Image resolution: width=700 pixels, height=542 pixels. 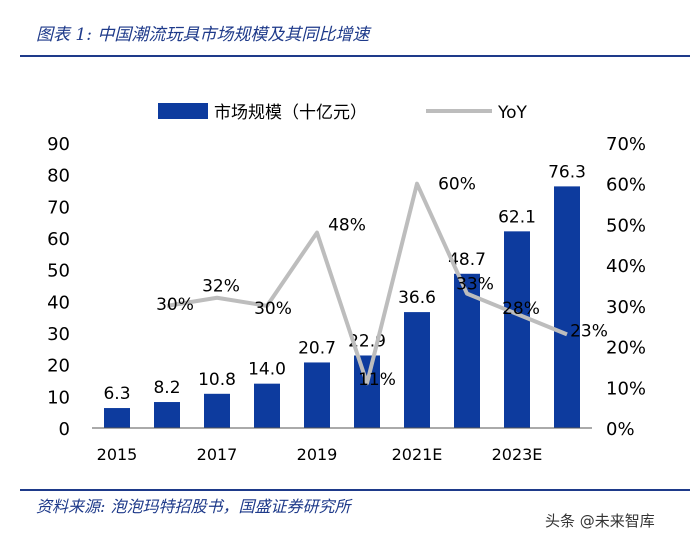 What do you see at coordinates (347, 226) in the screenshot?
I see `yoy-label: 48%` at bounding box center [347, 226].